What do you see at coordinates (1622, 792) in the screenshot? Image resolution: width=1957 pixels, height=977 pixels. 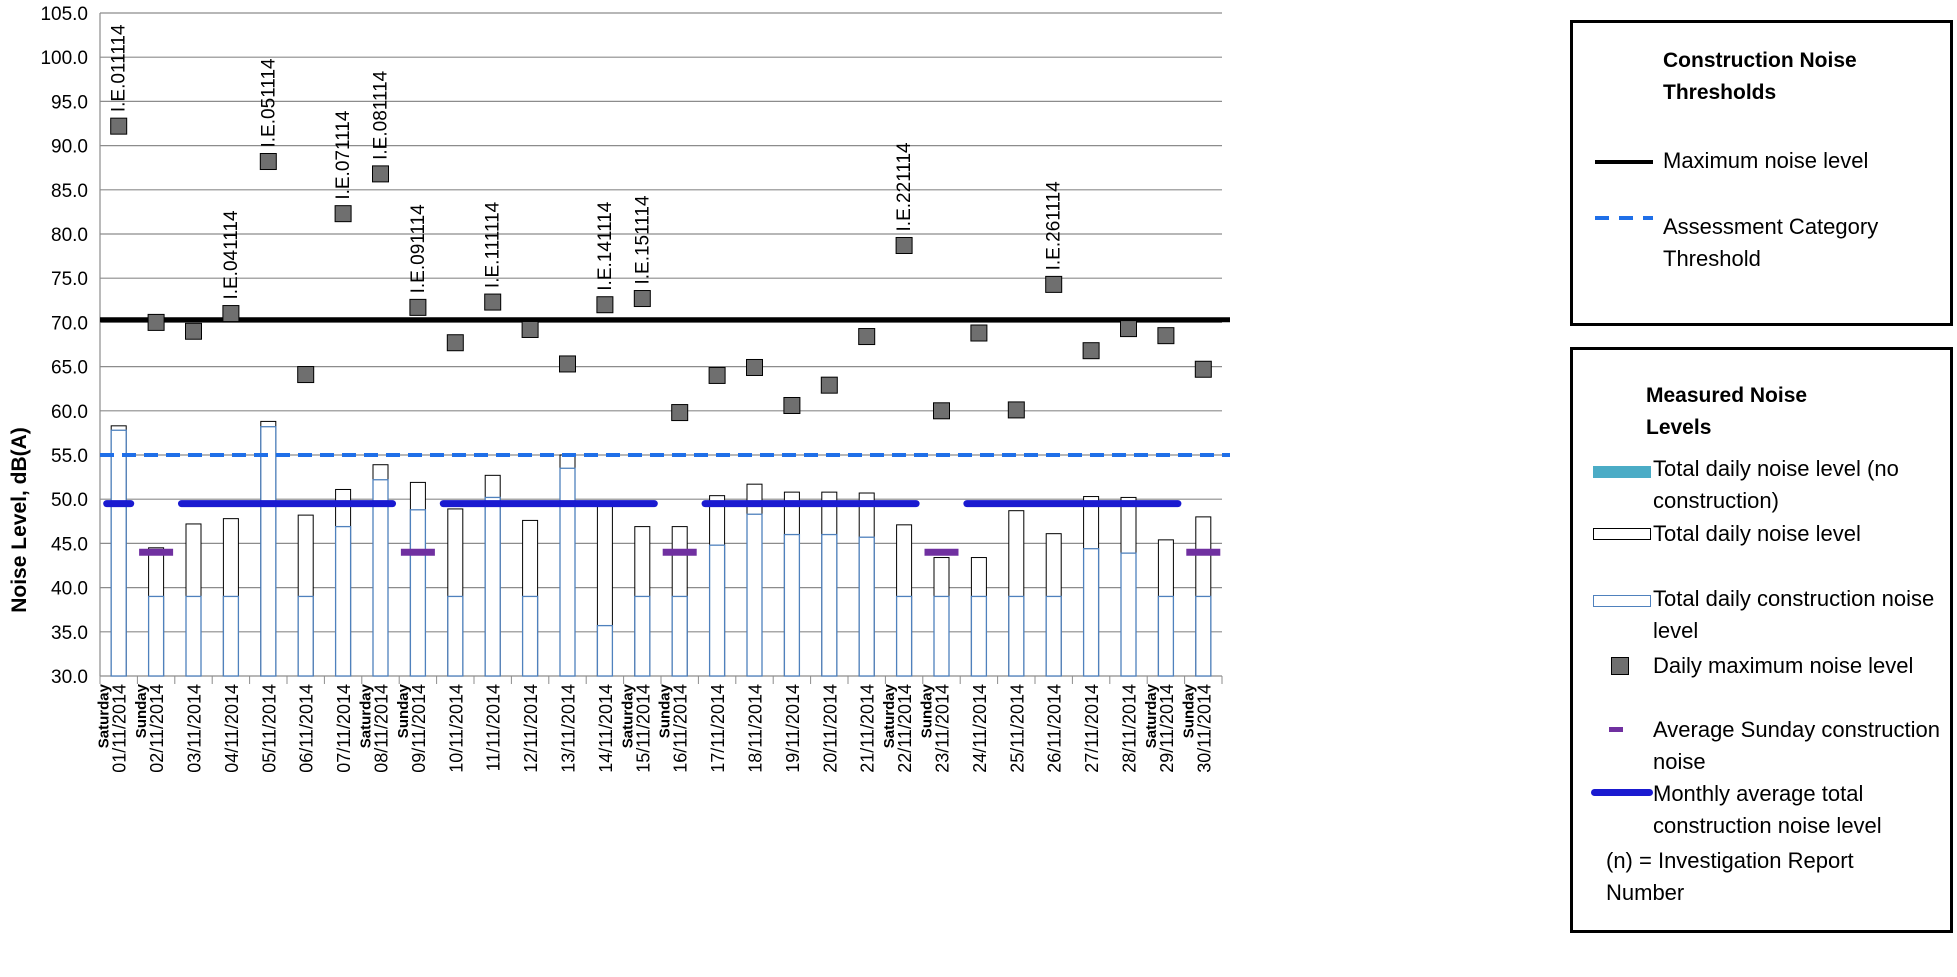 I see `legend-monthly-swatch` at bounding box center [1622, 792].